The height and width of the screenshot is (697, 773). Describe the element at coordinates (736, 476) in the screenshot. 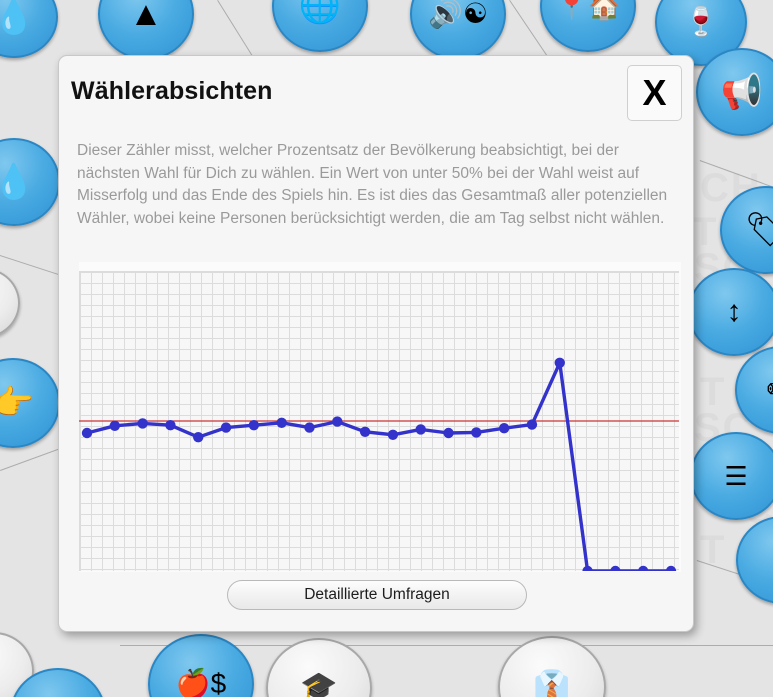

I see `stack-icon: ☰` at that location.